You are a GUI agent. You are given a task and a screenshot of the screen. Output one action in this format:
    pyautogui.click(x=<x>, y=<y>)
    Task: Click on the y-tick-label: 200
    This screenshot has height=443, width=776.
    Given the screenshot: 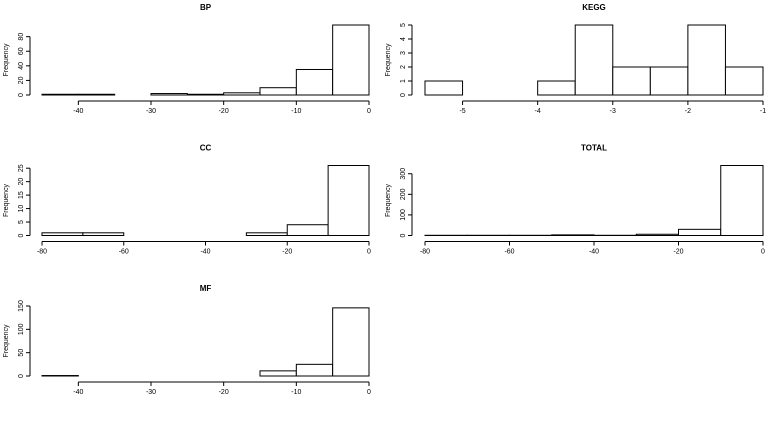 What is the action you would take?
    pyautogui.click(x=403, y=194)
    